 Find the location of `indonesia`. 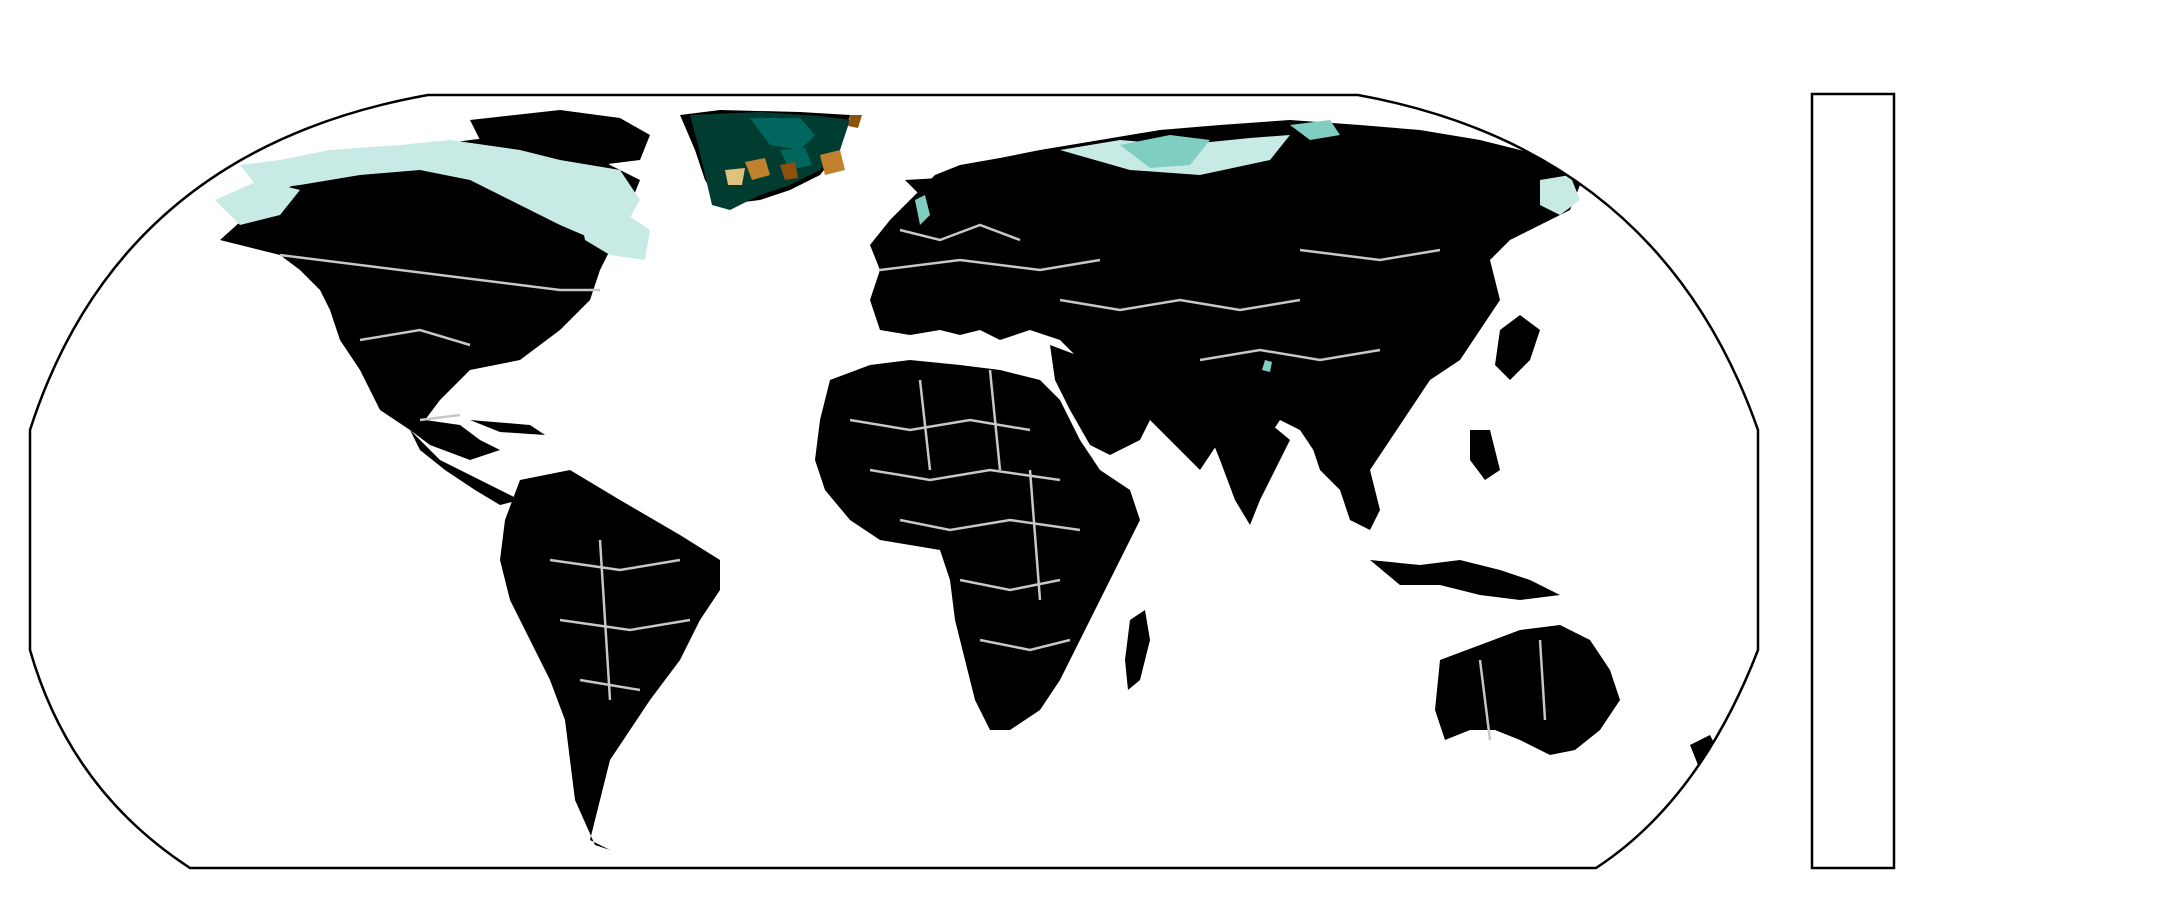

indonesia is located at coordinates (1465, 580).